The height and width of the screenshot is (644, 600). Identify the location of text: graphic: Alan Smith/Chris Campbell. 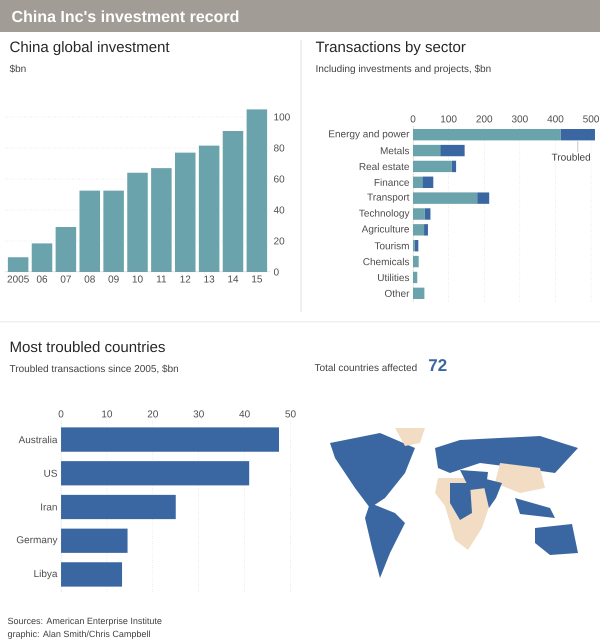
(79, 634).